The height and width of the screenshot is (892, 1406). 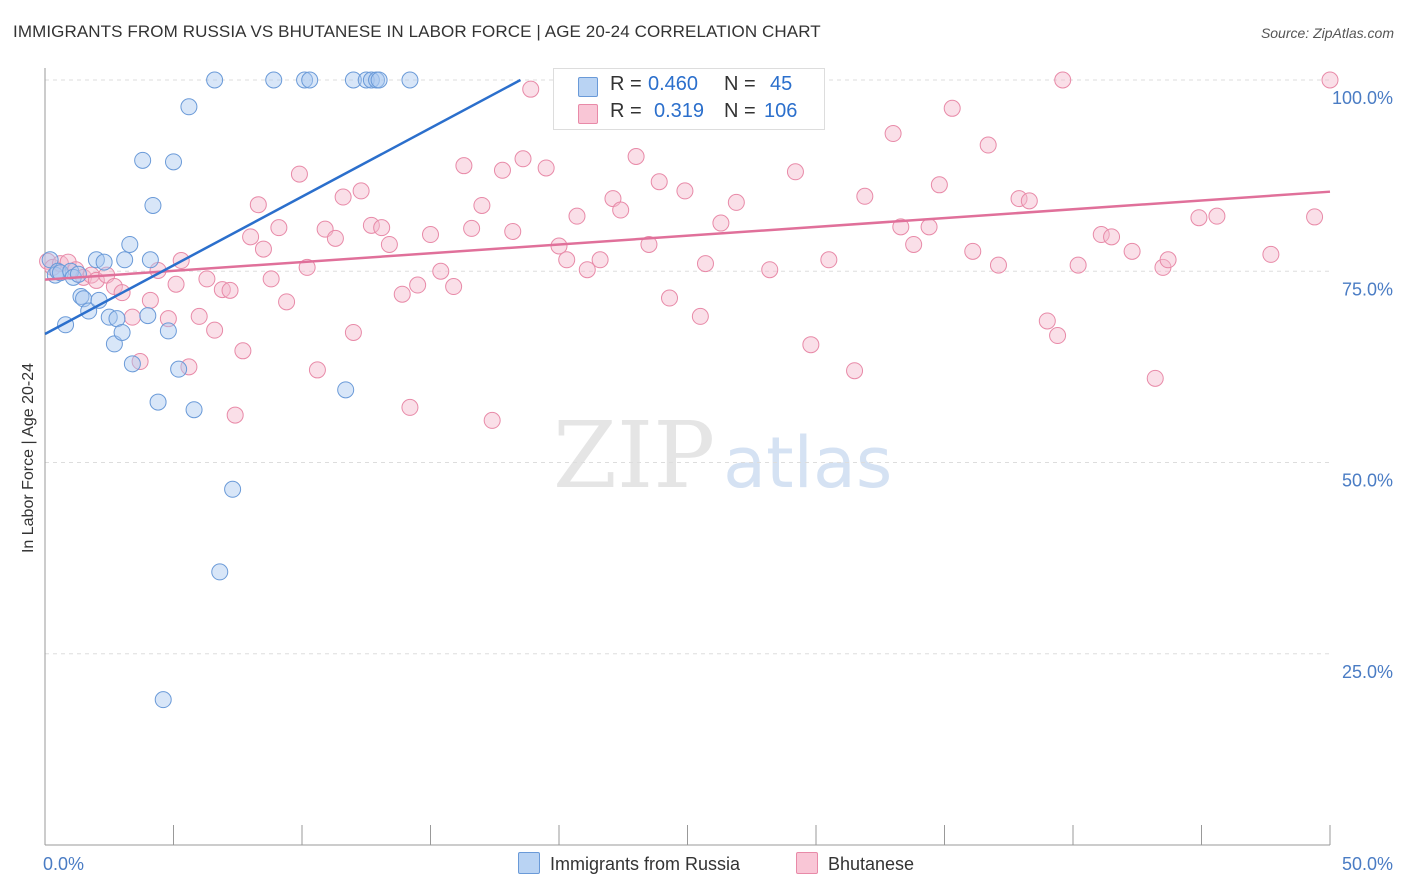 I want to click on bottom-legend-russia: Immigrants from Russia, so click(x=629, y=863).